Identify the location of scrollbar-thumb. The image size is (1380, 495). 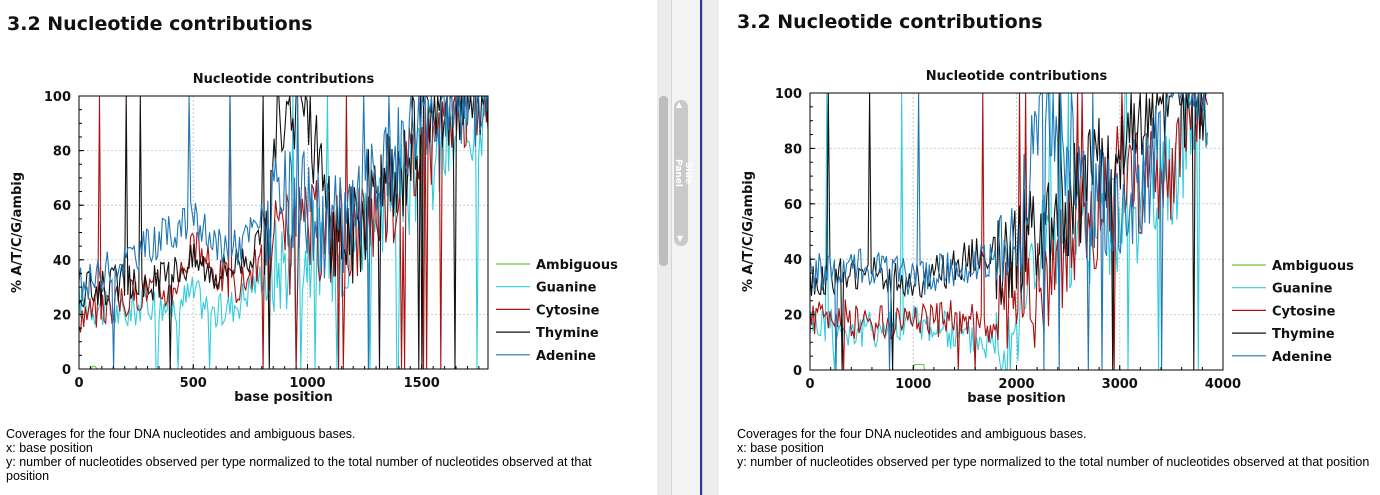
(663, 181).